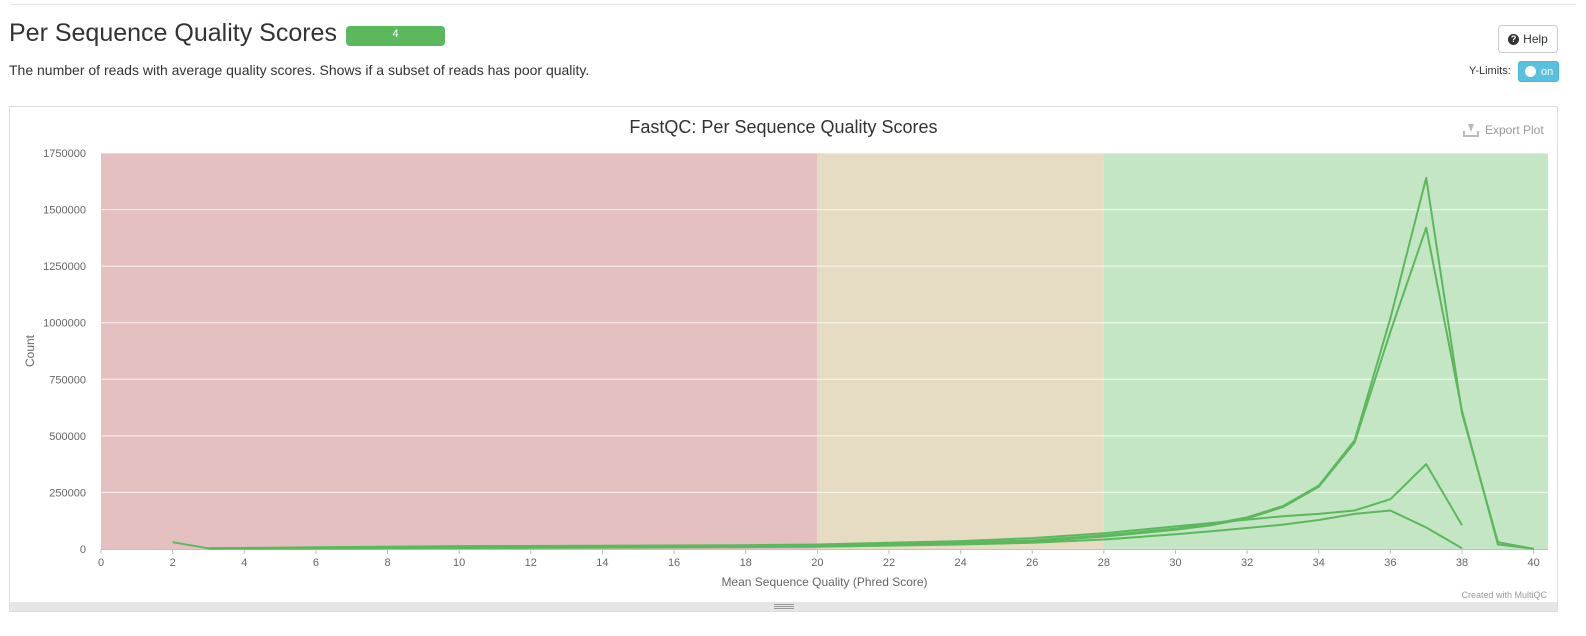 The image size is (1586, 636). I want to click on x-tick-label: 16, so click(674, 563).